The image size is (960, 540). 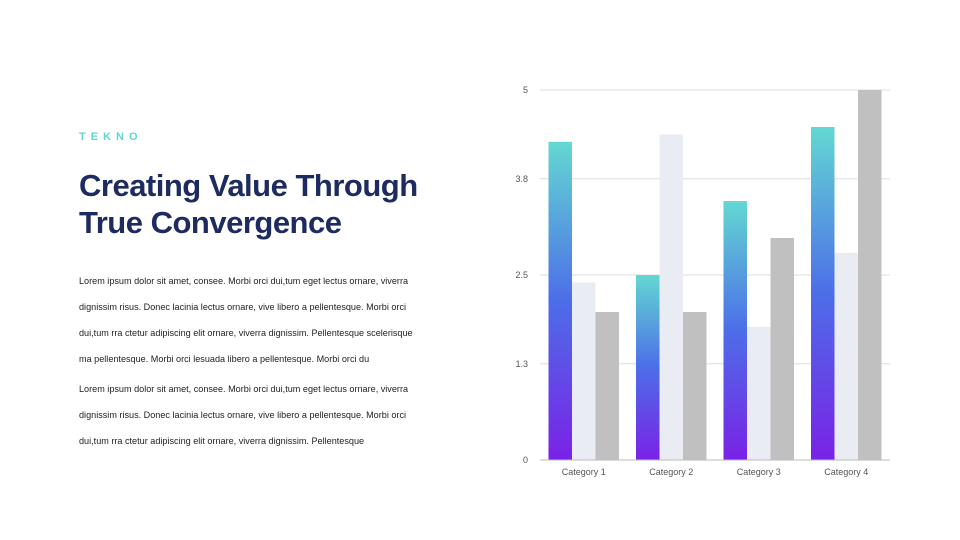 What do you see at coordinates (521, 275) in the screenshot?
I see `y-tick-label: 2.5` at bounding box center [521, 275].